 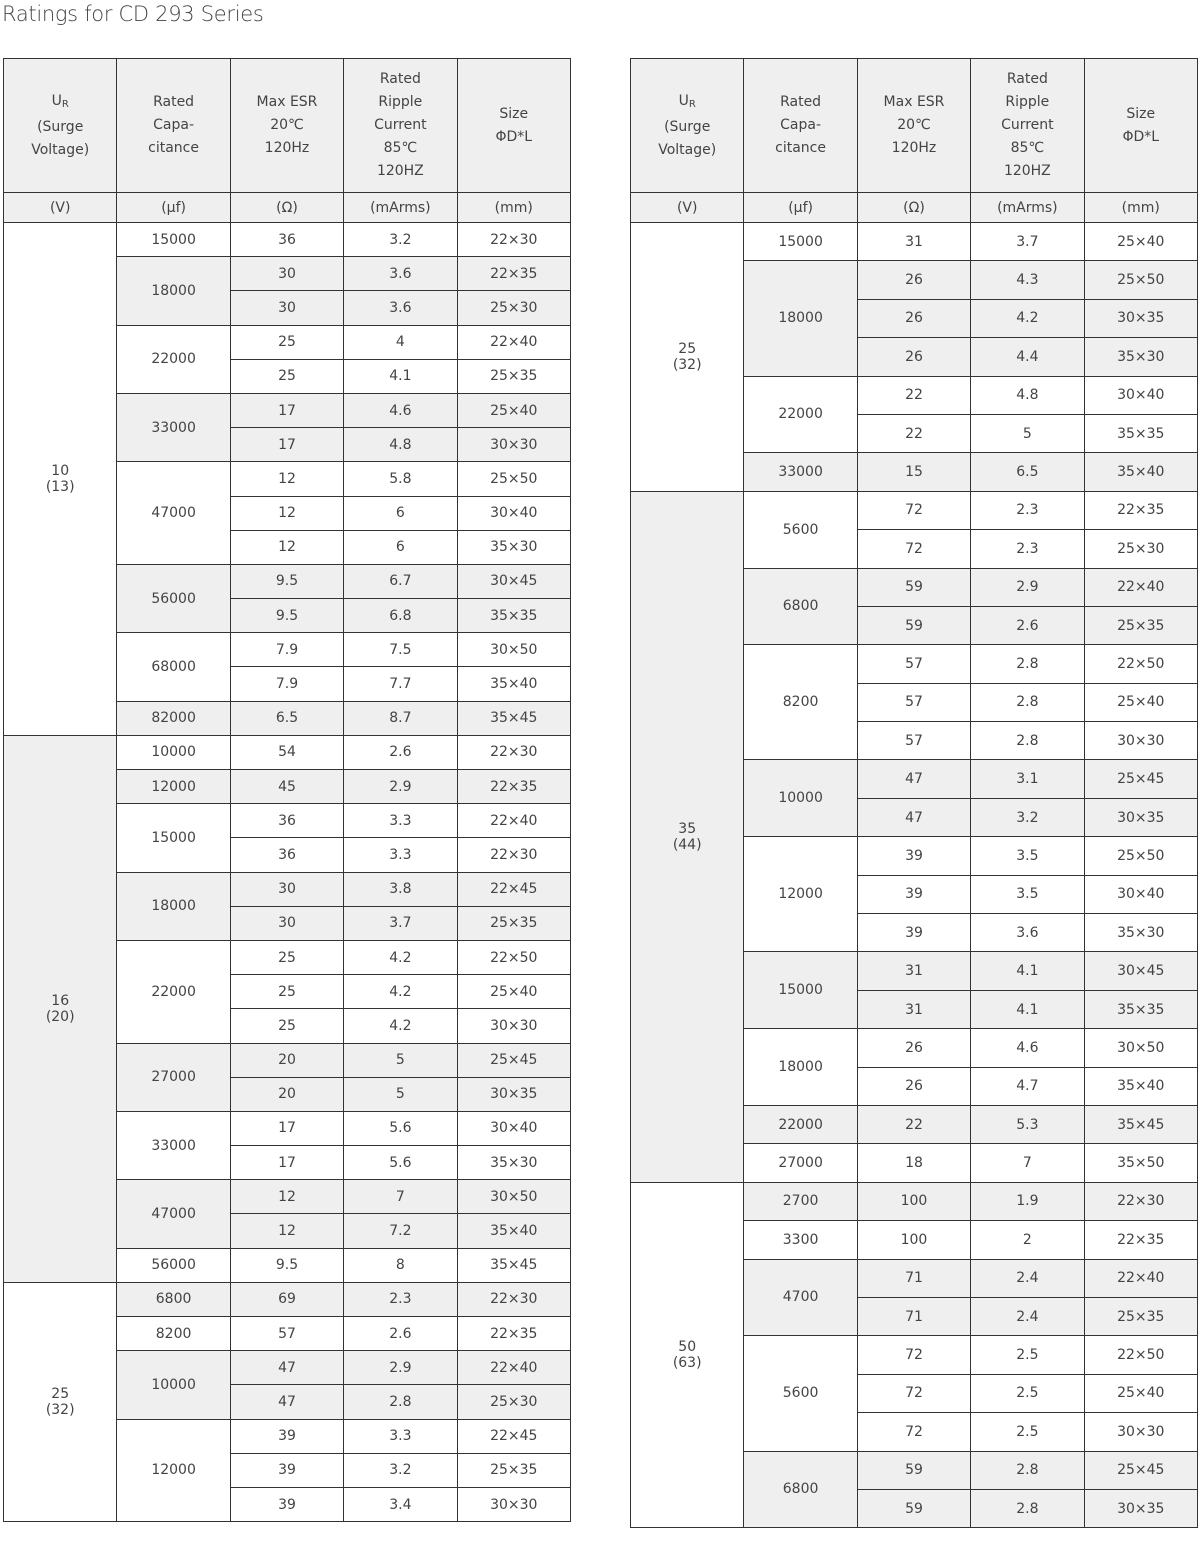 What do you see at coordinates (514, 547) in the screenshot?
I see `size-cell: 35×30` at bounding box center [514, 547].